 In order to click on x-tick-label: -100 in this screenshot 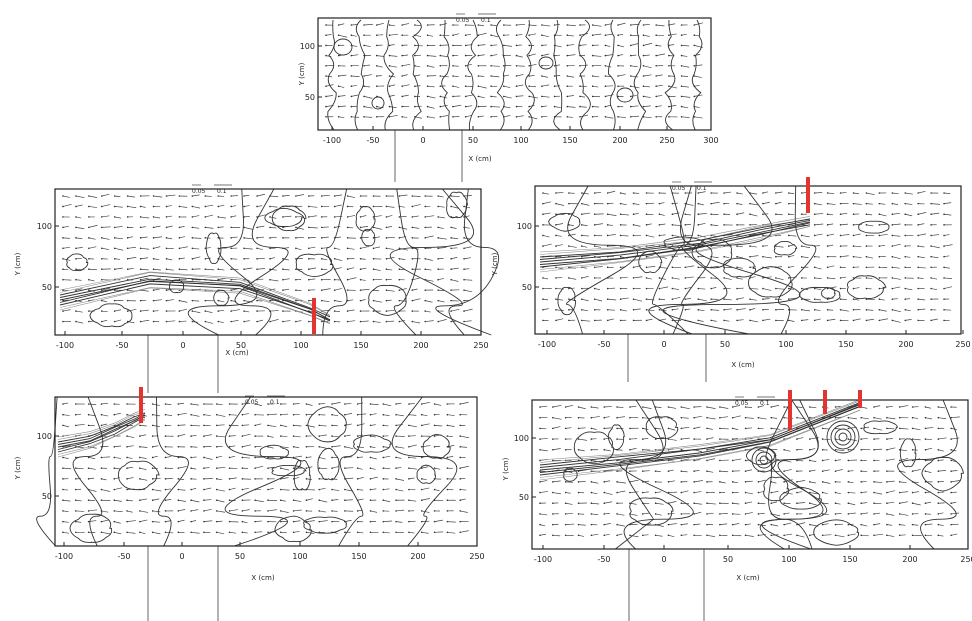, I will do `click(543, 559)`.